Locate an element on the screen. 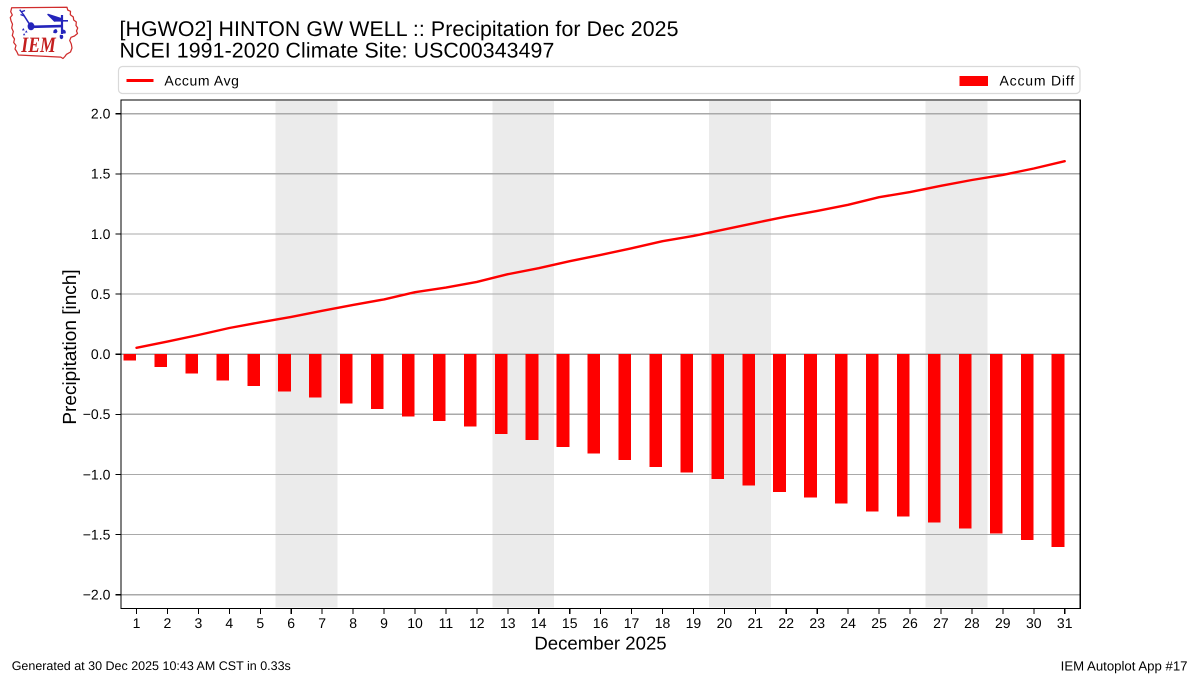  svg-text: Accum Diff is located at coordinates (1037, 81).